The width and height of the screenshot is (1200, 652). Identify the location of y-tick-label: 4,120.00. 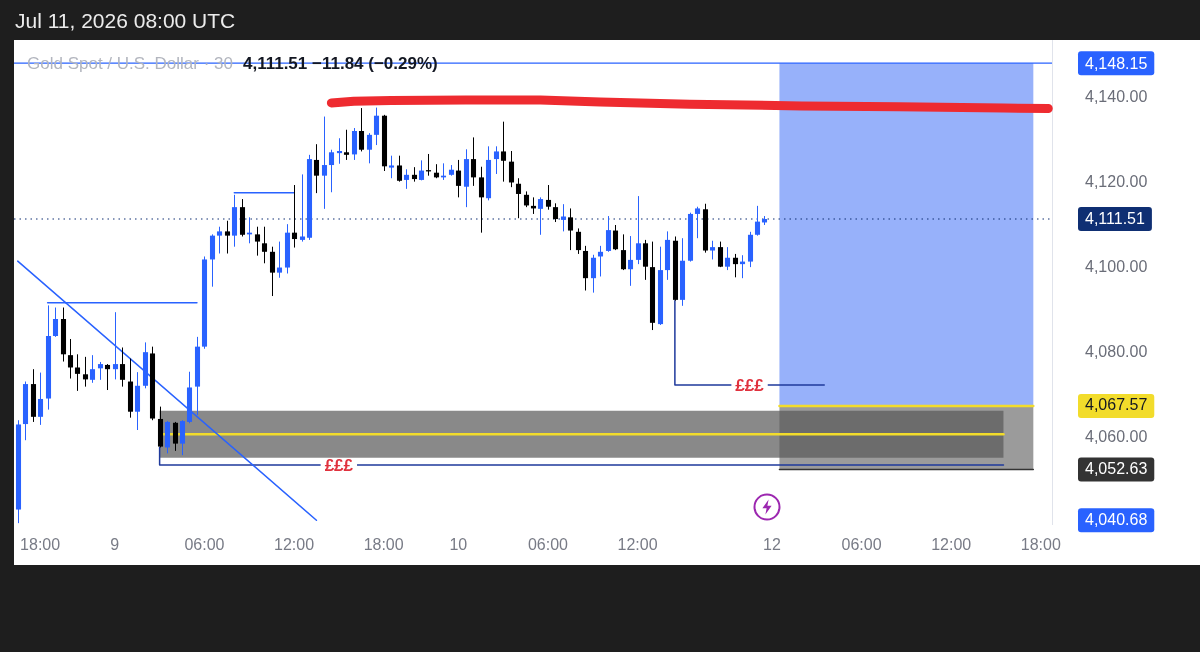
(1116, 182).